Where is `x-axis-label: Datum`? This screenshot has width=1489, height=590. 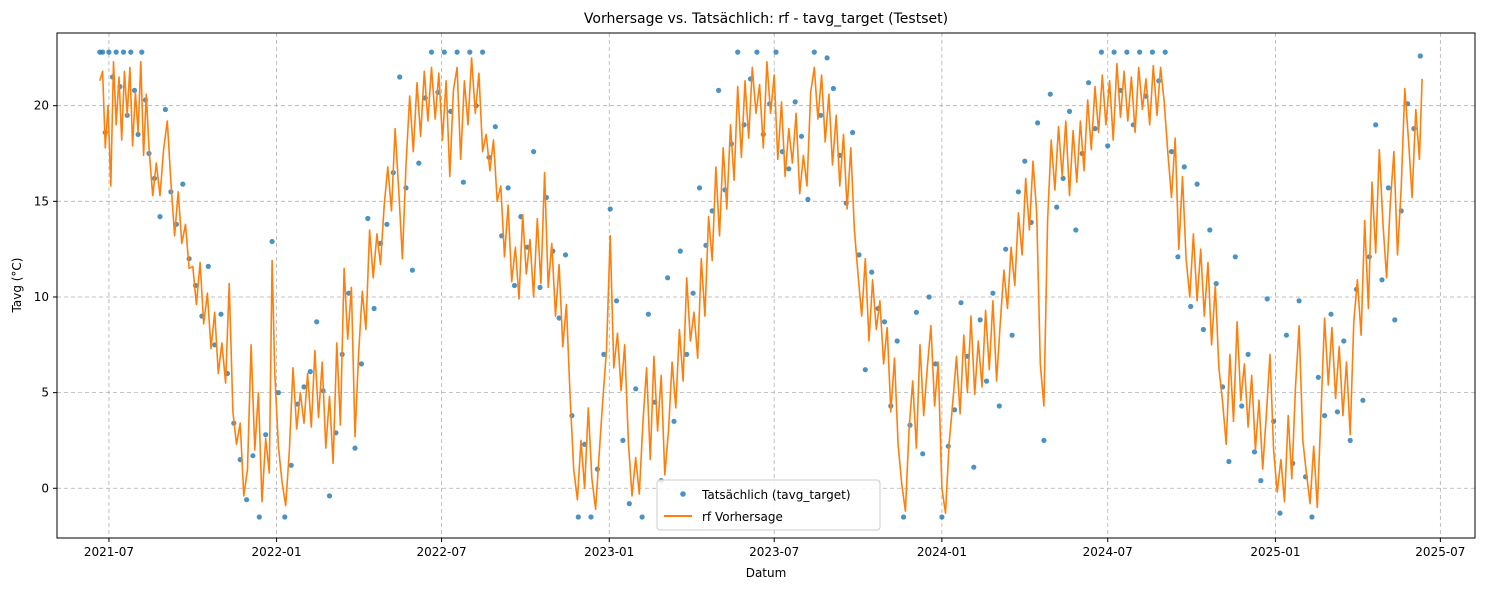
x-axis-label: Datum is located at coordinates (766, 573).